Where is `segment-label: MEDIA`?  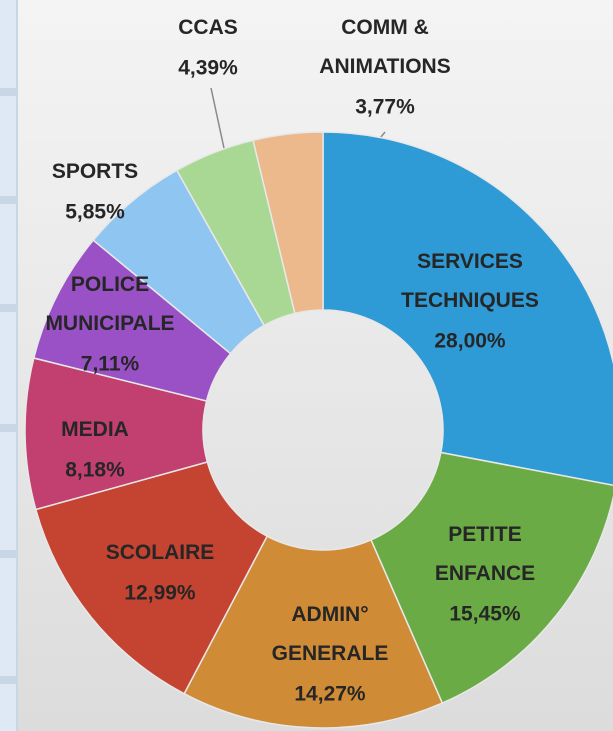 segment-label: MEDIA is located at coordinates (95, 429).